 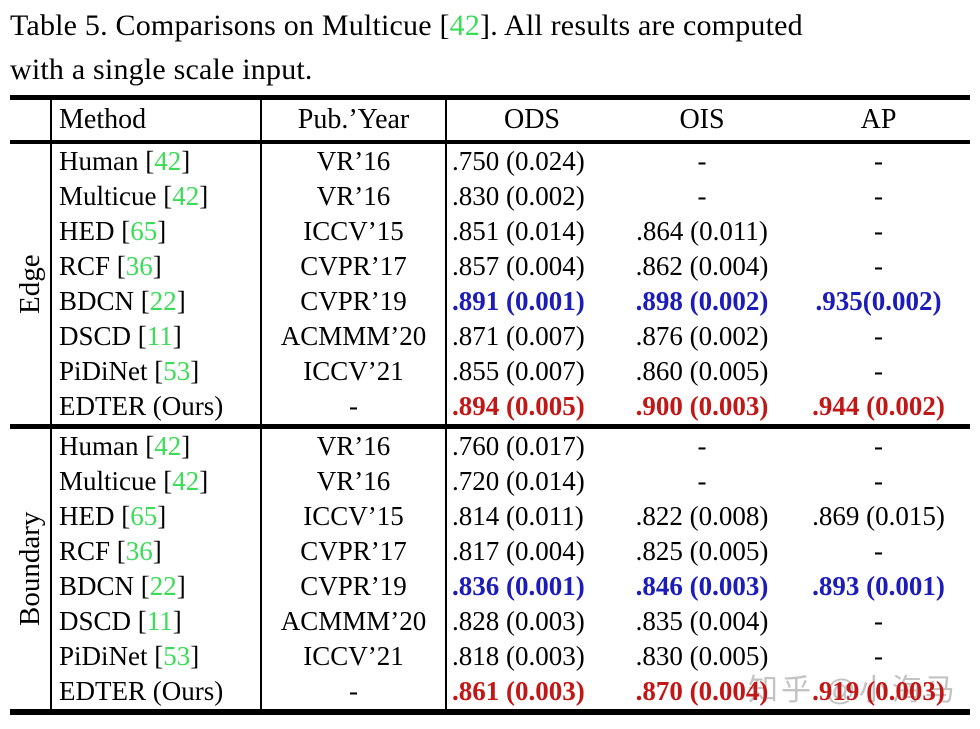 What do you see at coordinates (531, 266) in the screenshot?
I see `ods-cell: .857 (0.004)` at bounding box center [531, 266].